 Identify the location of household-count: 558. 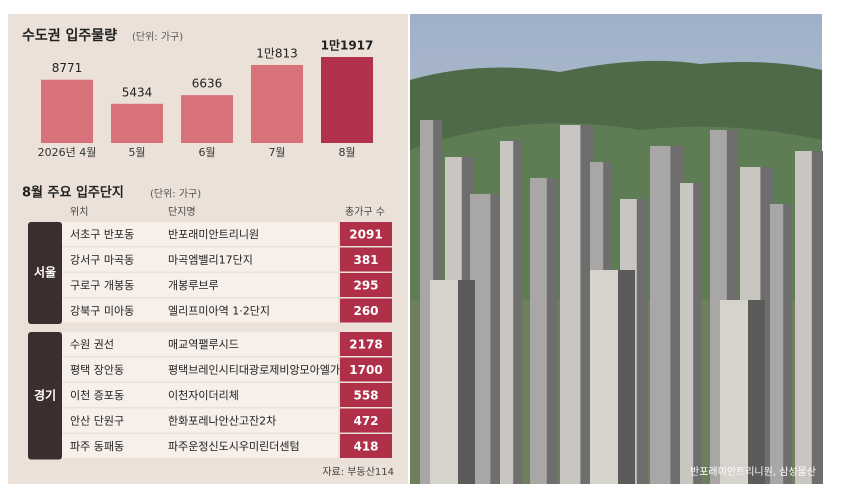
(365, 395).